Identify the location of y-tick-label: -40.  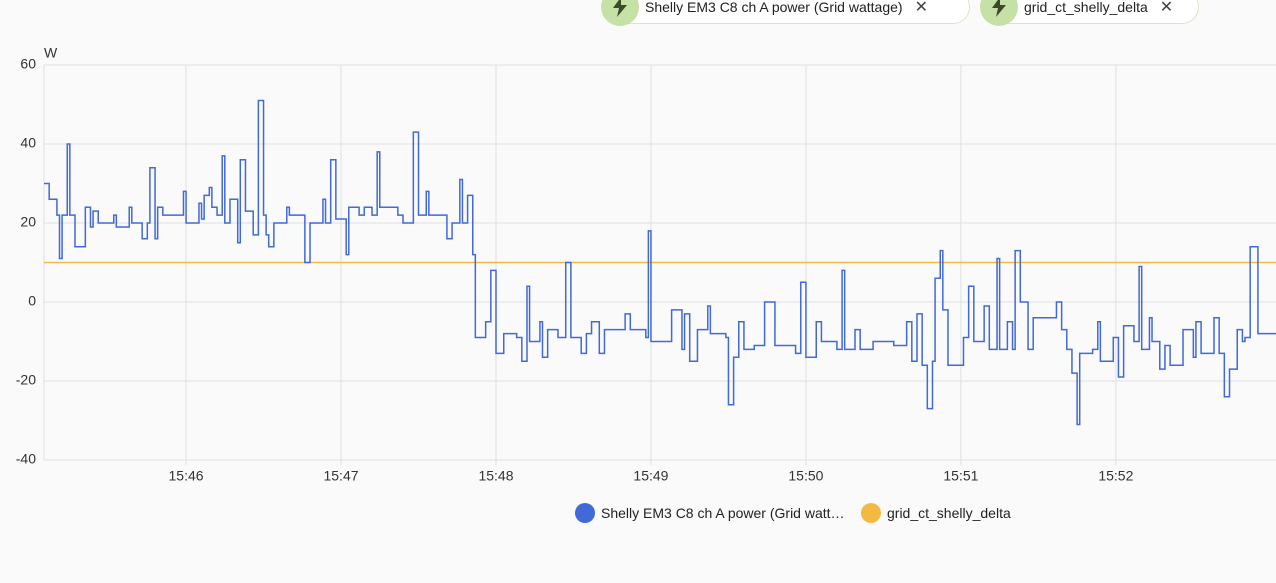
(26, 459).